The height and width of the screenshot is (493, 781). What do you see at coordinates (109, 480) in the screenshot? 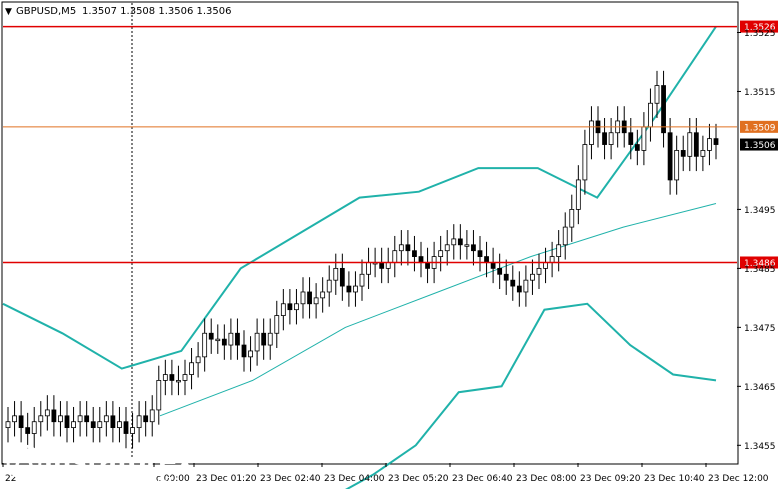
I see `logo-tagline-text: Instant Forex Trading` at bounding box center [109, 480].